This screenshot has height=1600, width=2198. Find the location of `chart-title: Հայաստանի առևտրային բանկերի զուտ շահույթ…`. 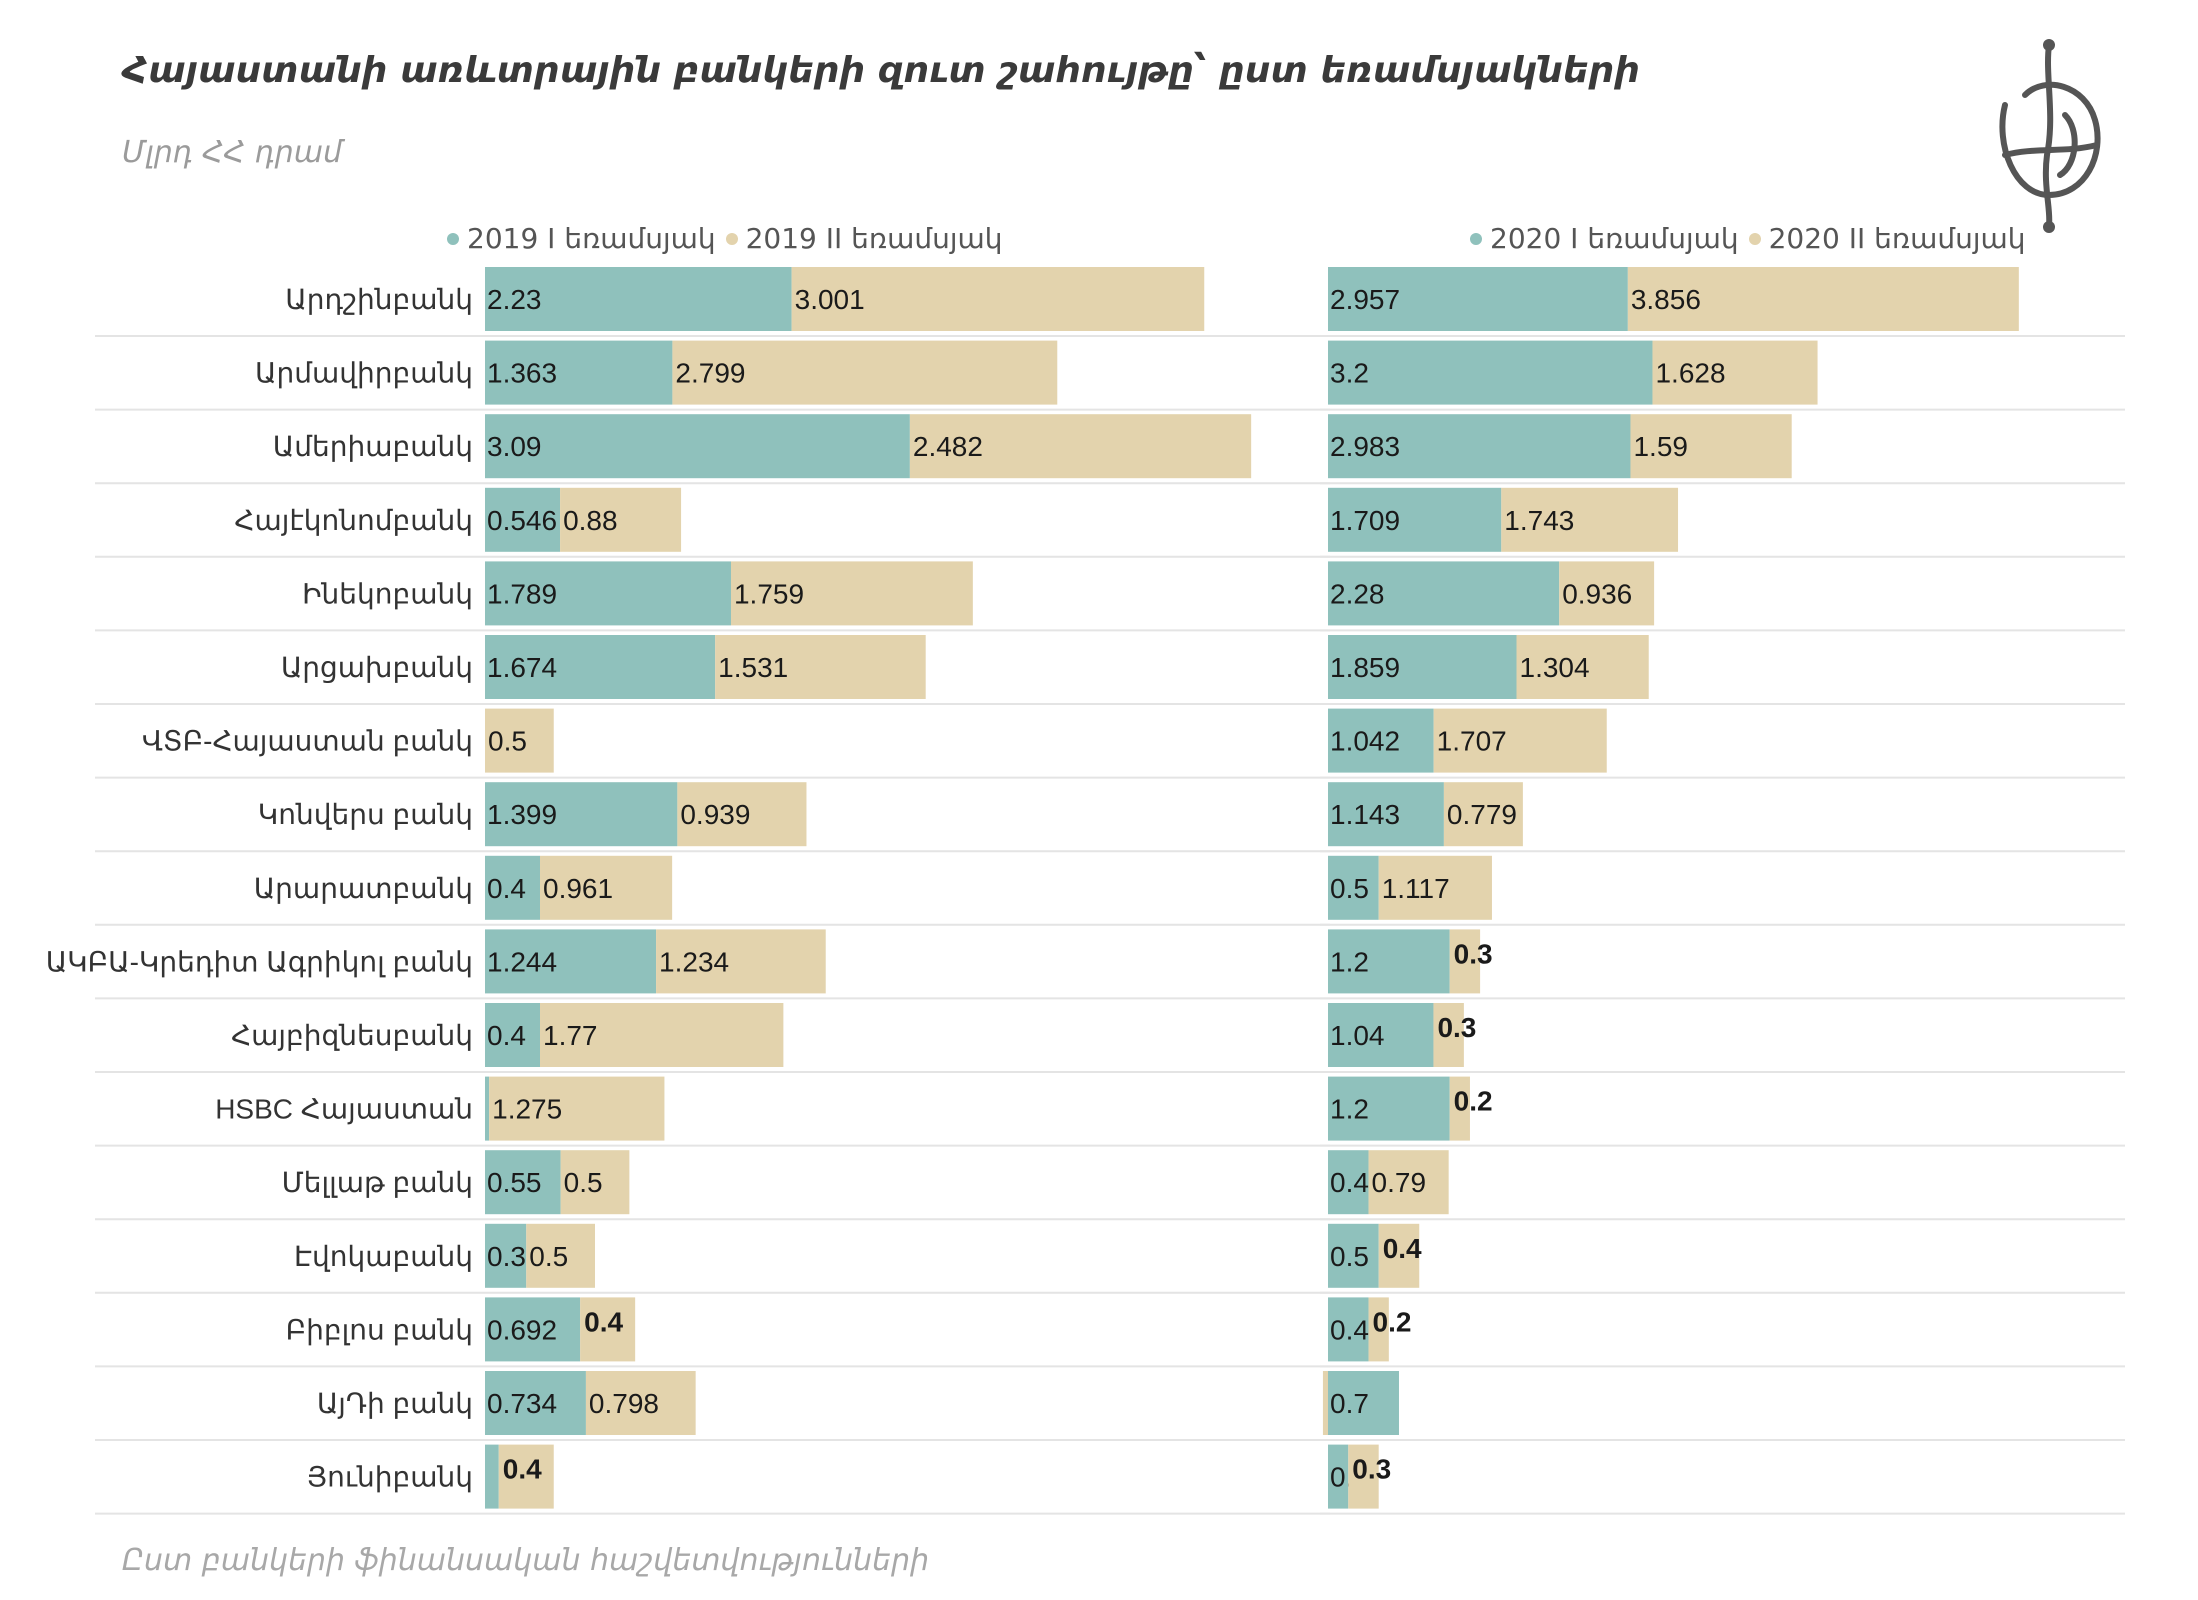

chart-title: Հայաստանի առևտրային բանկերի զուտ շահույթ… is located at coordinates (881, 70).